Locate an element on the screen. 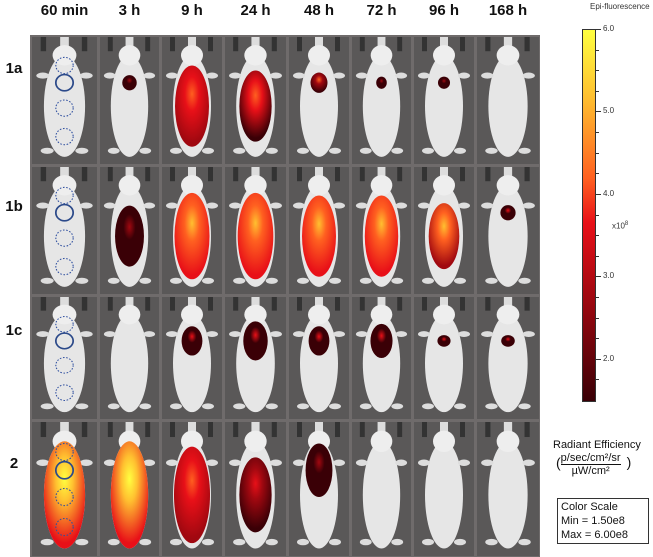 The height and width of the screenshot is (557, 653). row-label: 2 is located at coordinates (14, 463).